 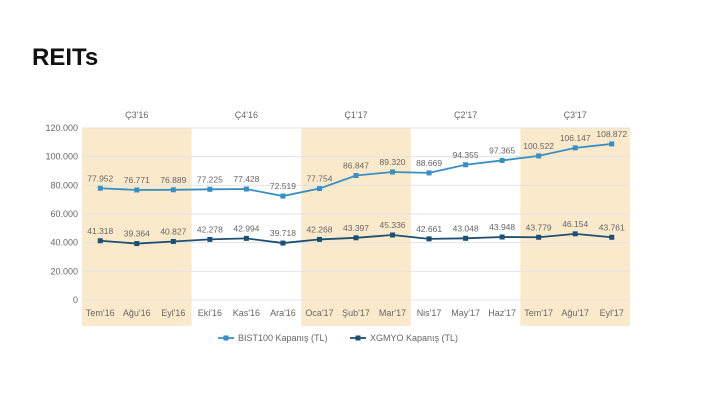 I want to click on data-label: 76.771, so click(x=137, y=180).